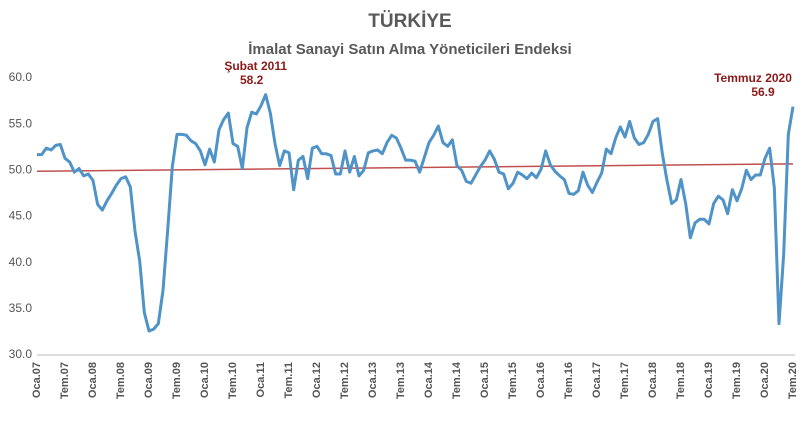 The image size is (800, 432). What do you see at coordinates (401, 380) in the screenshot?
I see `x-tick-label: Tem.13` at bounding box center [401, 380].